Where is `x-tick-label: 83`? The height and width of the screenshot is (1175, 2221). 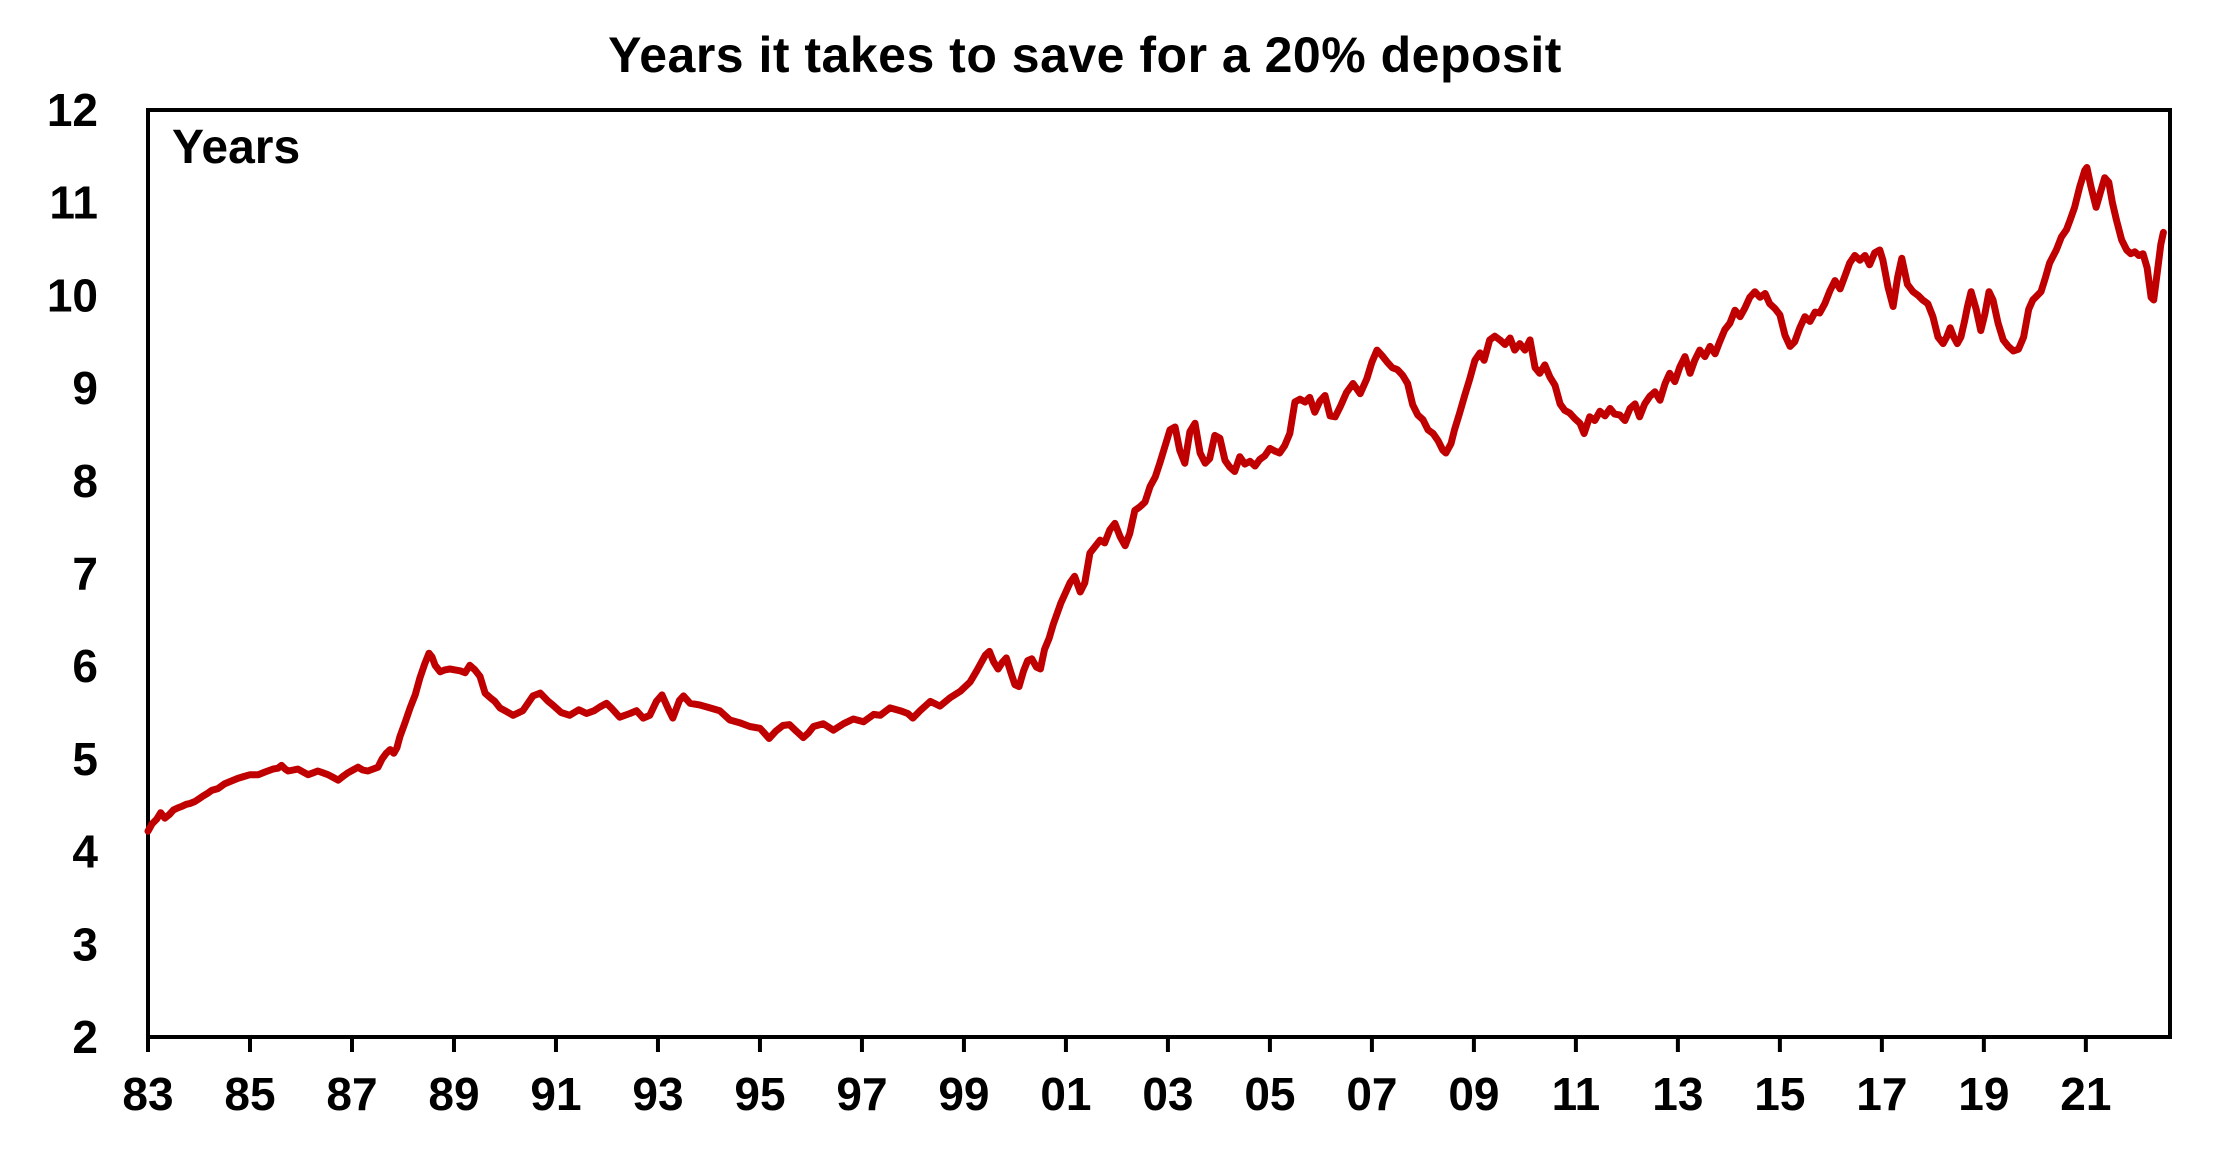 x-tick-label: 83 is located at coordinates (147, 1094).